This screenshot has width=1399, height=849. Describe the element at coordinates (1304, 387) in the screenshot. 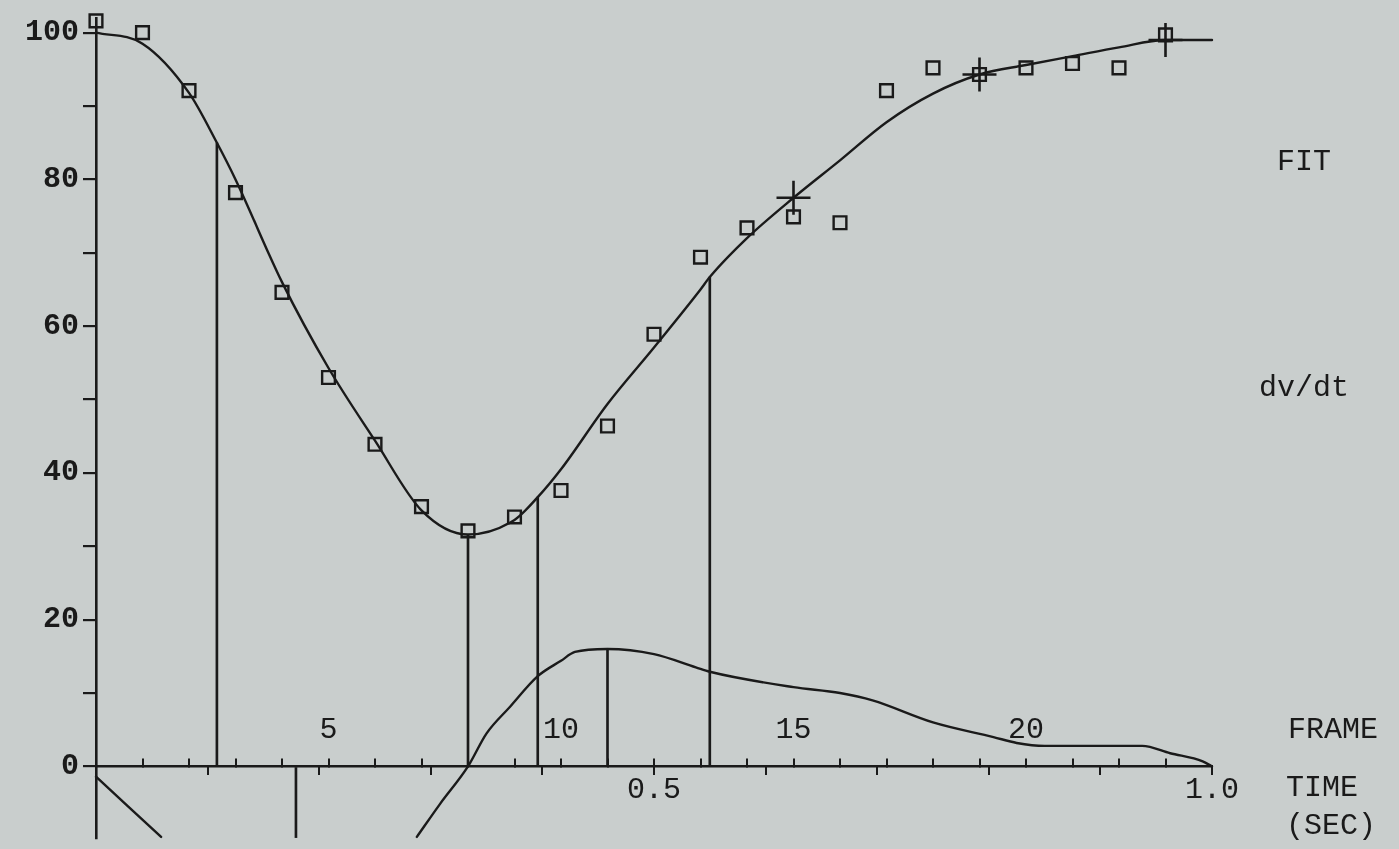

I see `text: dv/dt` at that location.